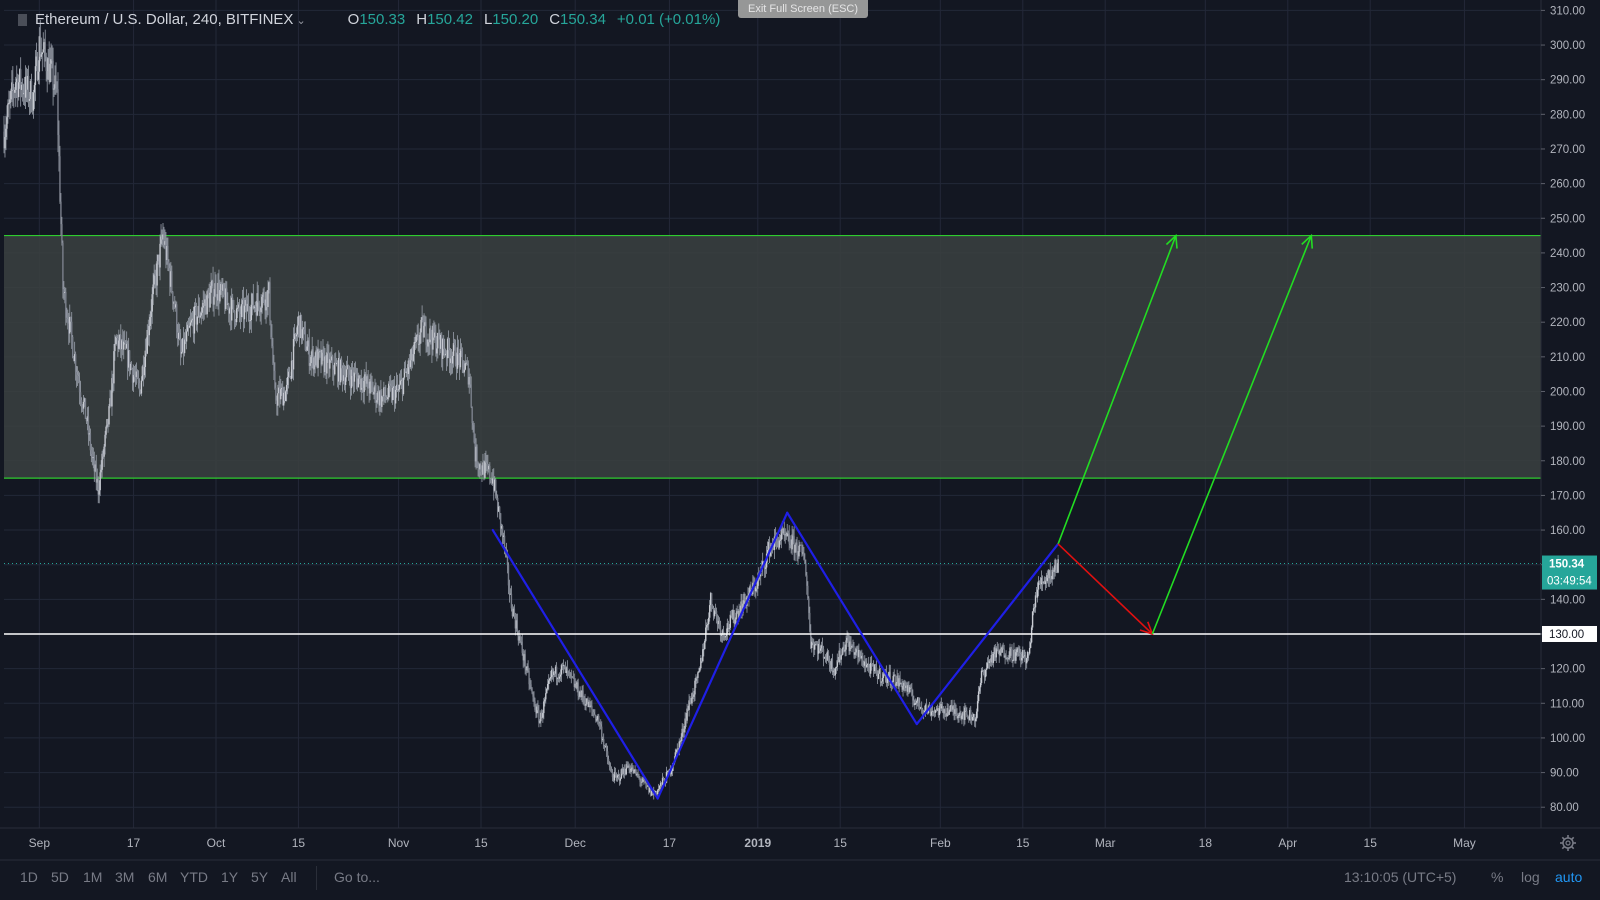  What do you see at coordinates (29, 877) in the screenshot?
I see `range-1d-button: 1D` at bounding box center [29, 877].